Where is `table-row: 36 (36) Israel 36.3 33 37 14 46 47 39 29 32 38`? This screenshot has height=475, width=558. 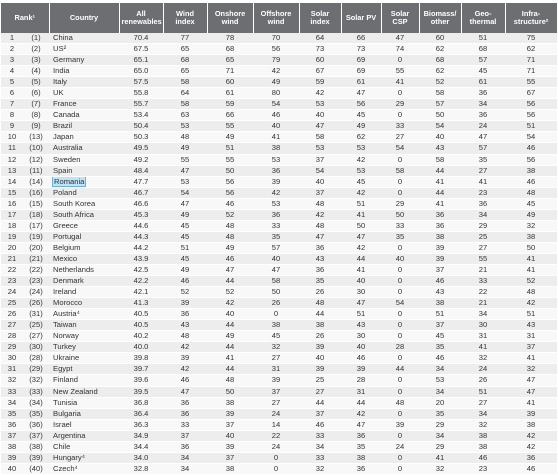
table-row: 36 (36) Israel 36.3 33 37 14 46 47 39 29 32 38 is located at coordinates (279, 425).